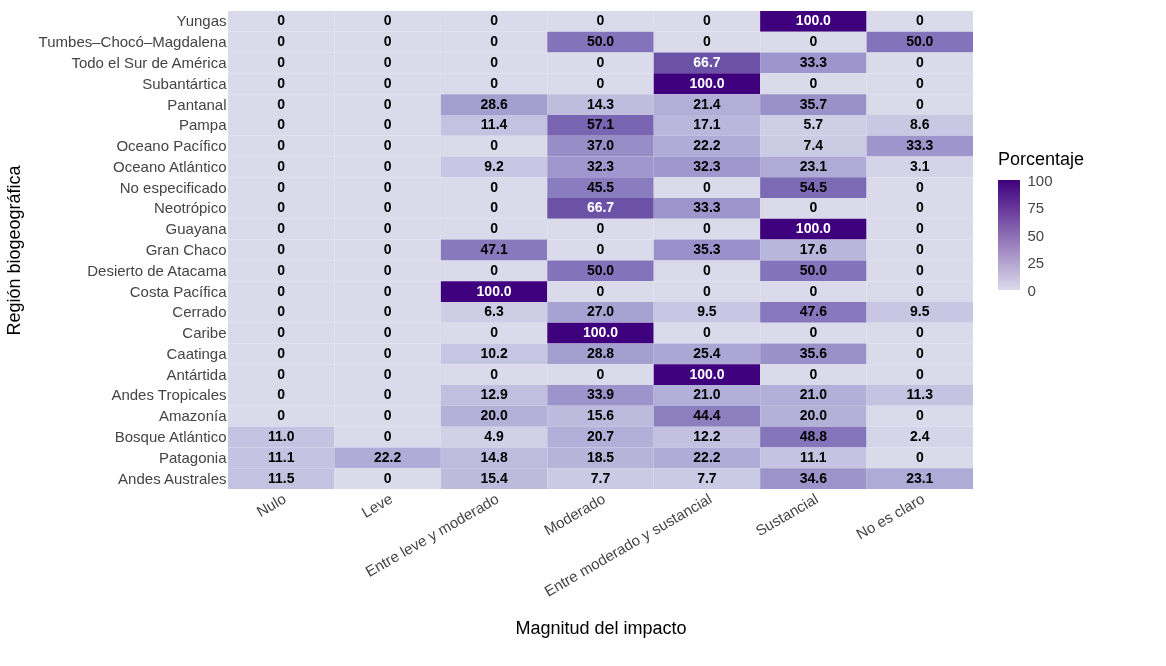  What do you see at coordinates (157, 270) in the screenshot?
I see `y-tick-label: Desierto de Atacama` at bounding box center [157, 270].